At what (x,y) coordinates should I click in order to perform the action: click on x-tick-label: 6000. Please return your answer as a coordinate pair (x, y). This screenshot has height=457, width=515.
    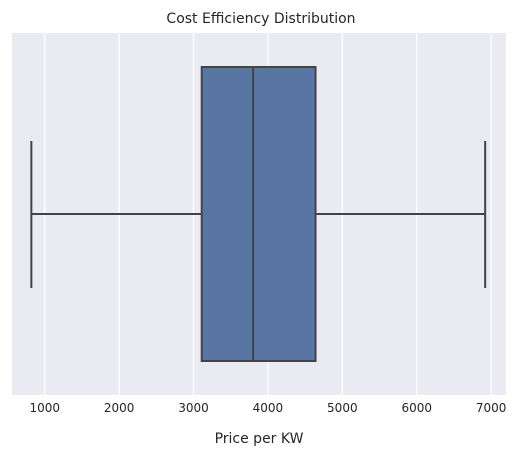
    Looking at the image, I should click on (416, 408).